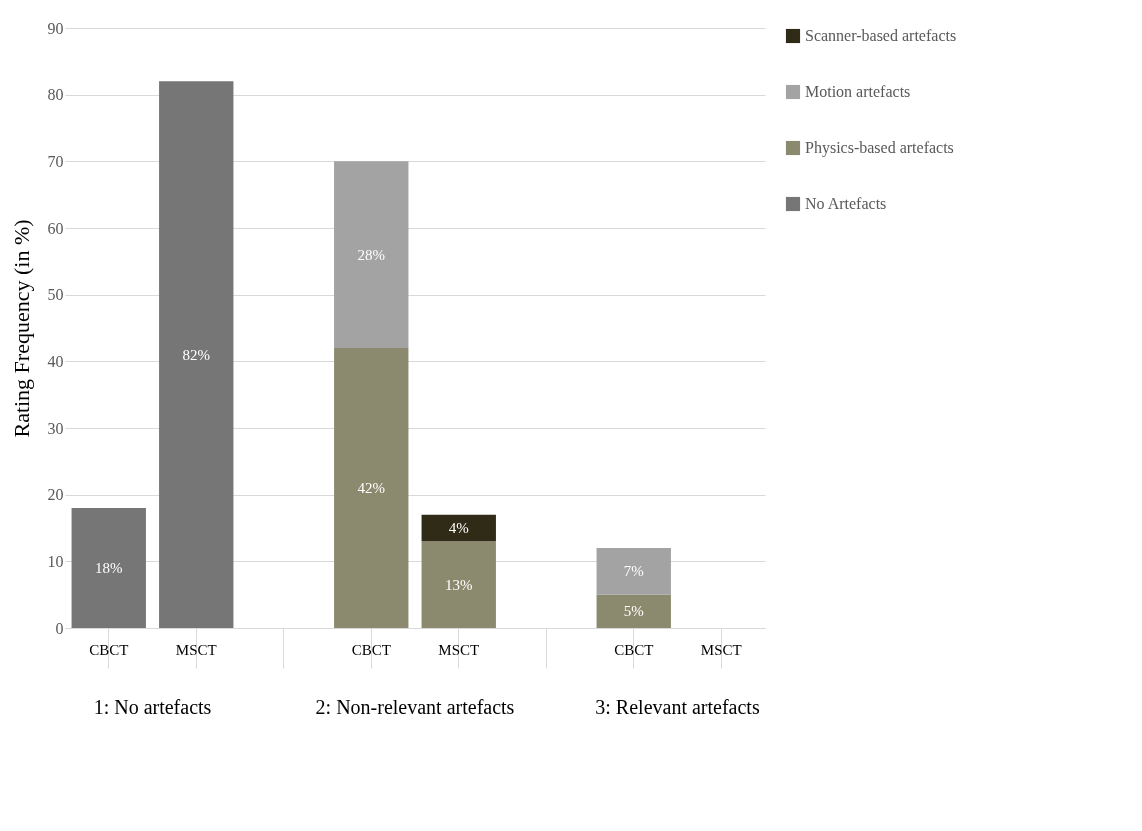  Describe the element at coordinates (152, 707) in the screenshot. I see `text: 1: No artefacts` at that location.